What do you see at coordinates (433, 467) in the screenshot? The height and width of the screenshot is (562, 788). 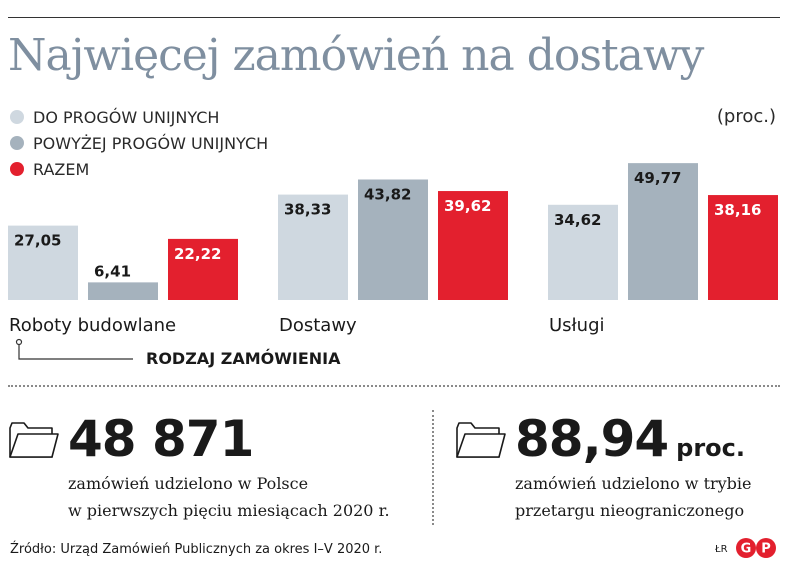 I see `stats-divider` at bounding box center [433, 467].